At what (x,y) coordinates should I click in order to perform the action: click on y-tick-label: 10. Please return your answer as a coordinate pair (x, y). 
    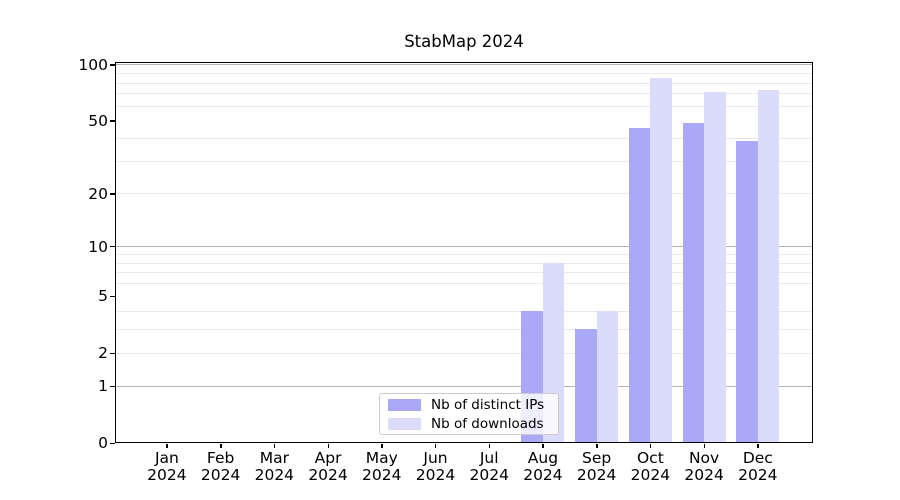
    Looking at the image, I should click on (98, 246).